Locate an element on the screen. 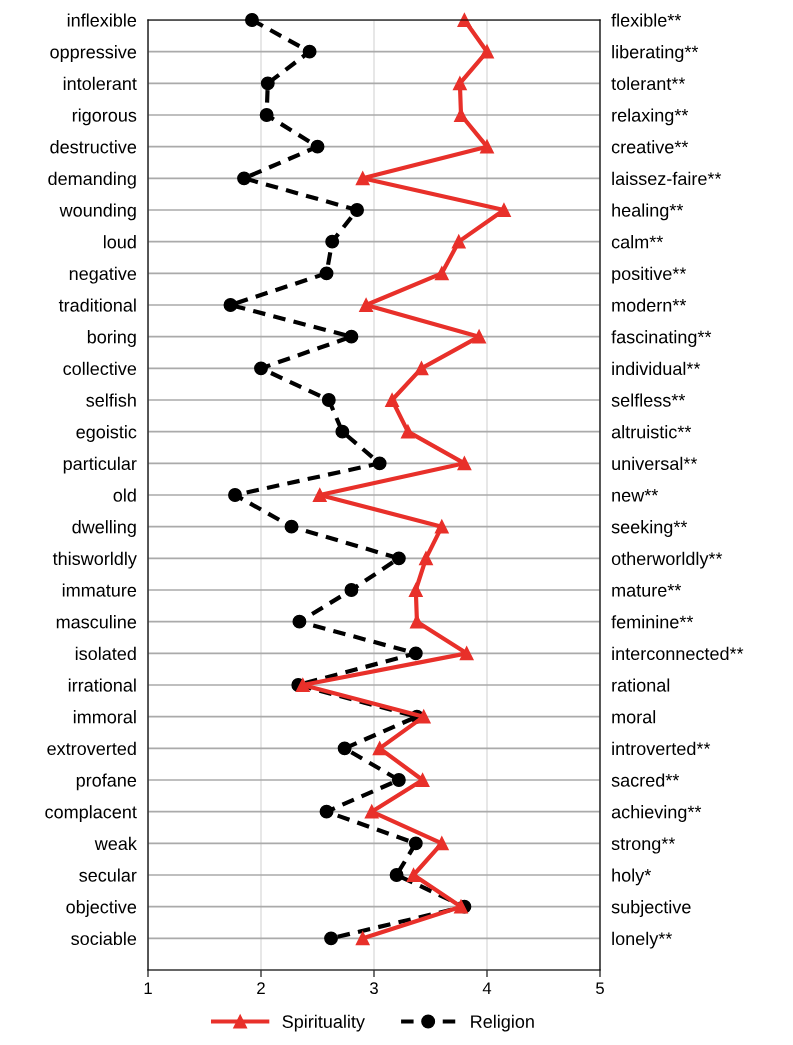  y2-tick-label: universal** is located at coordinates (655, 463).